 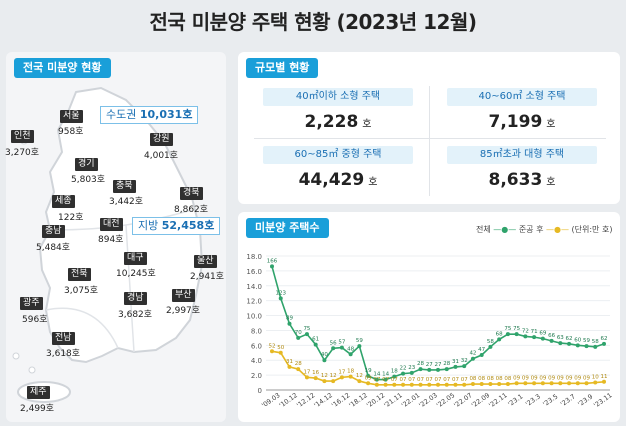 I want to click on size-cell-label: 40~60㎡ 소형 주택, so click(x=522, y=97).